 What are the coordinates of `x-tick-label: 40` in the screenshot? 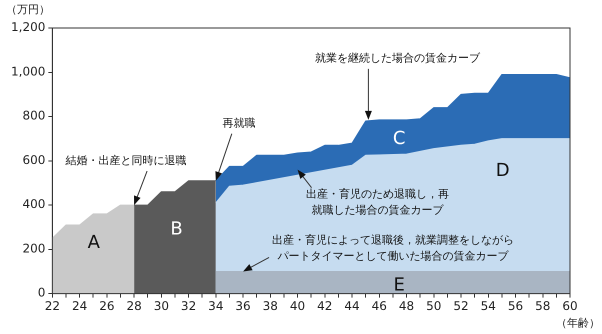 It's located at (298, 305).